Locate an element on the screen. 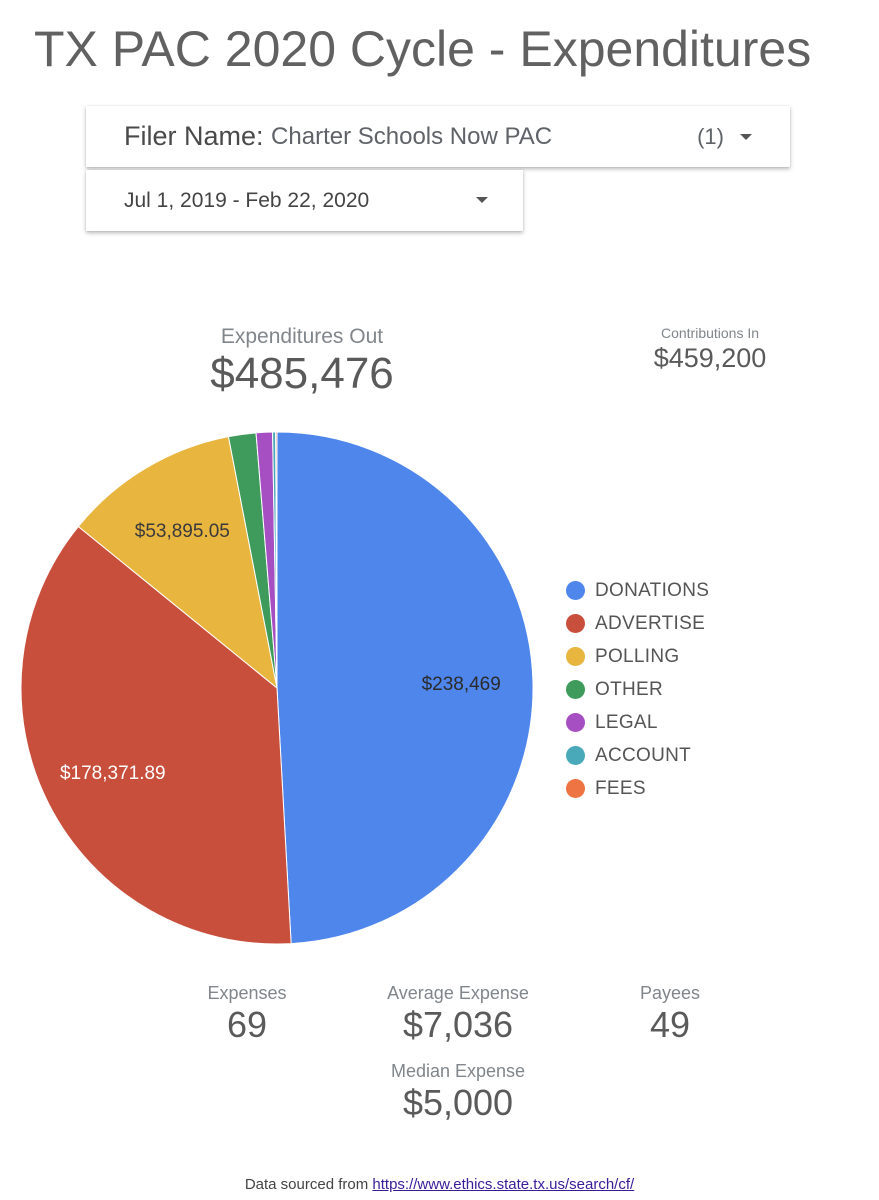 This screenshot has height=1200, width=879. pie-label-donations: $238,469 is located at coordinates (461, 684).